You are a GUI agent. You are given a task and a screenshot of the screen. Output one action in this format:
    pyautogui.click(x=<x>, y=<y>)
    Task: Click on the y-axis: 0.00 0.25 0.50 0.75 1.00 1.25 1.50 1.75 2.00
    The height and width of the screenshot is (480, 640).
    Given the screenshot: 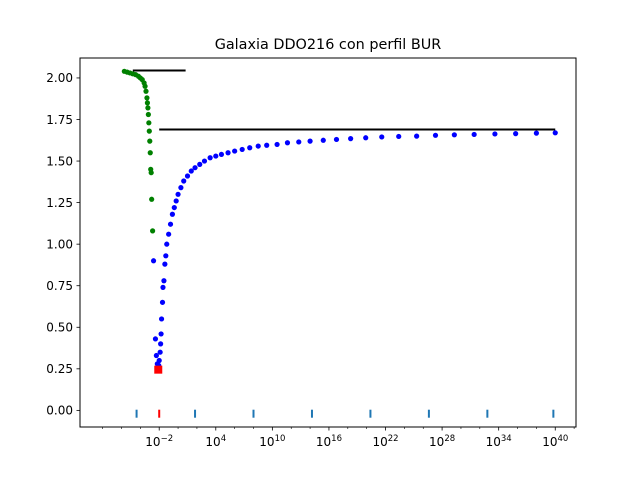 What is the action you would take?
    pyautogui.click(x=63, y=244)
    